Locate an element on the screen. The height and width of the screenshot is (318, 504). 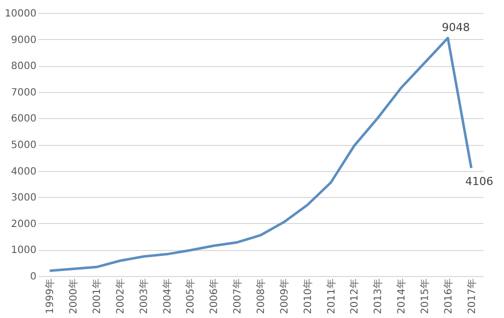
y-tick-label: 3000 is located at coordinates (23, 198).